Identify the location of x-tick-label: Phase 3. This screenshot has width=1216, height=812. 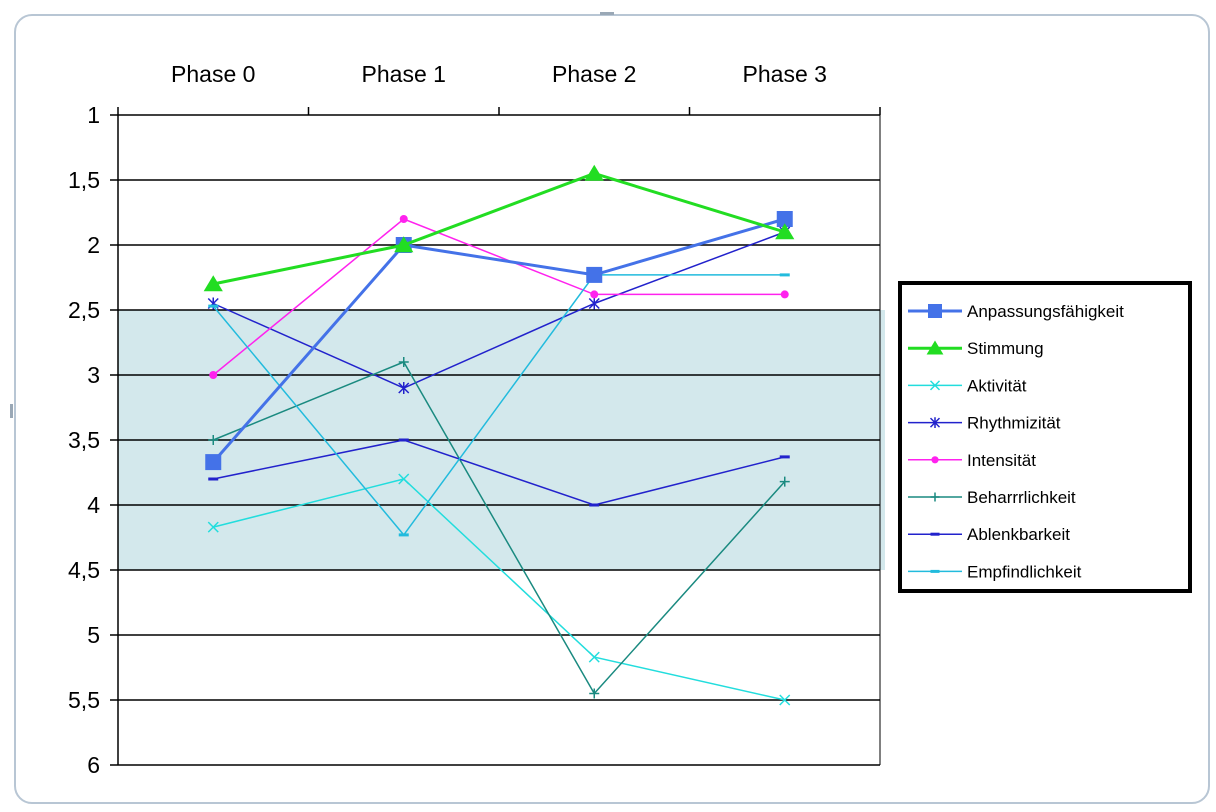
(785, 74).